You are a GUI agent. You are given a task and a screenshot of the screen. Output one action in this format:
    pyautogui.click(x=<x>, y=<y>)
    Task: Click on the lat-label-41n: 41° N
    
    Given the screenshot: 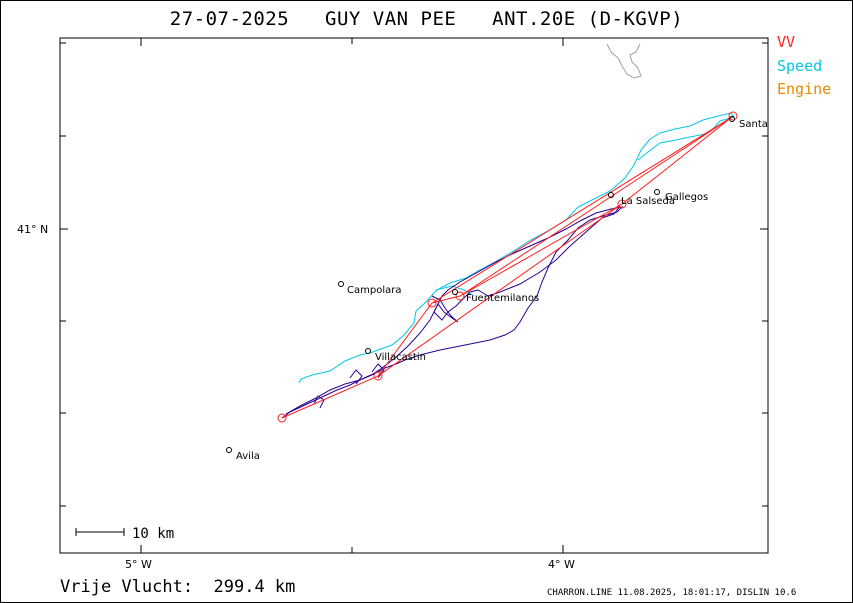 What is the action you would take?
    pyautogui.click(x=32, y=229)
    